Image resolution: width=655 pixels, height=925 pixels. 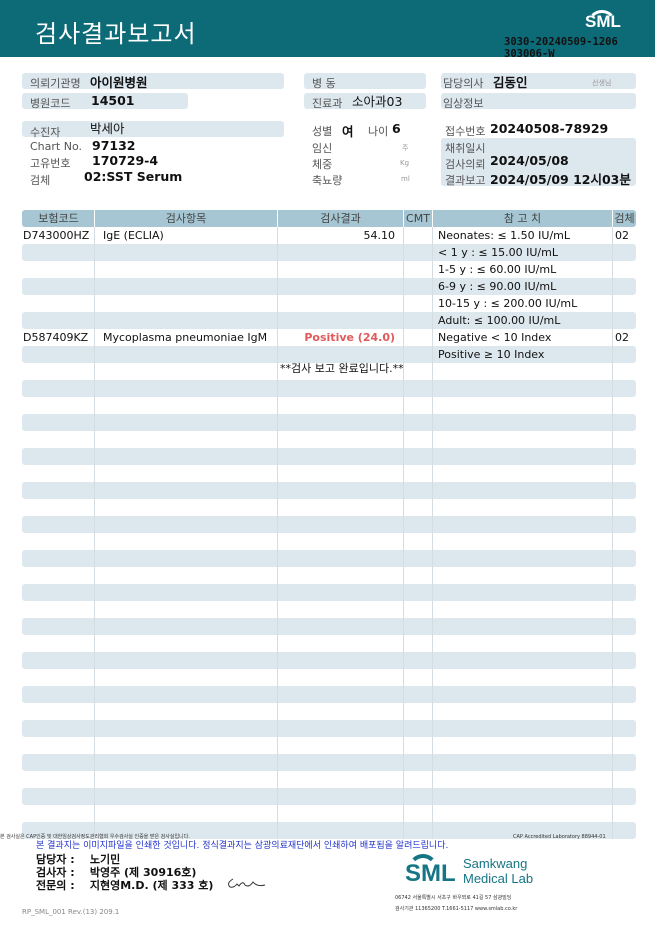 What do you see at coordinates (624, 218) in the screenshot?
I see `col-specimen: 검체` at bounding box center [624, 218].